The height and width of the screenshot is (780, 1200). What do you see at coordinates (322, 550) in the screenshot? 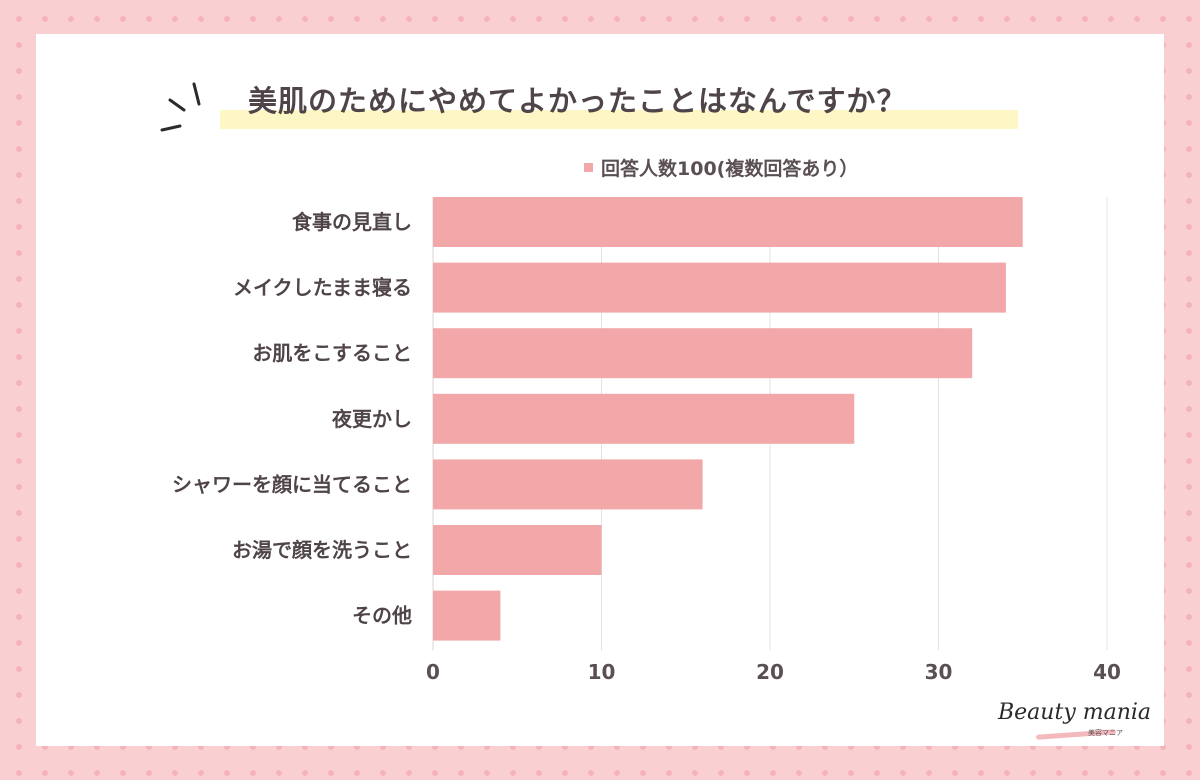
I see `category-label: お湯で顔を洗うこと` at bounding box center [322, 550].